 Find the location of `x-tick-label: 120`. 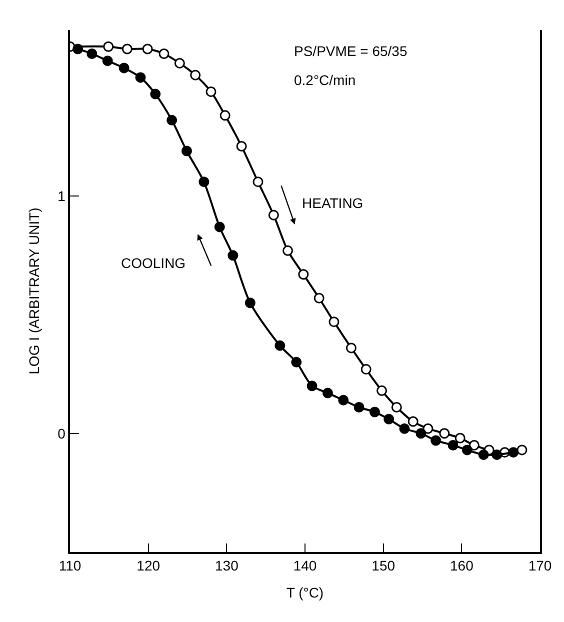

x-tick-label: 120 is located at coordinates (148, 566).